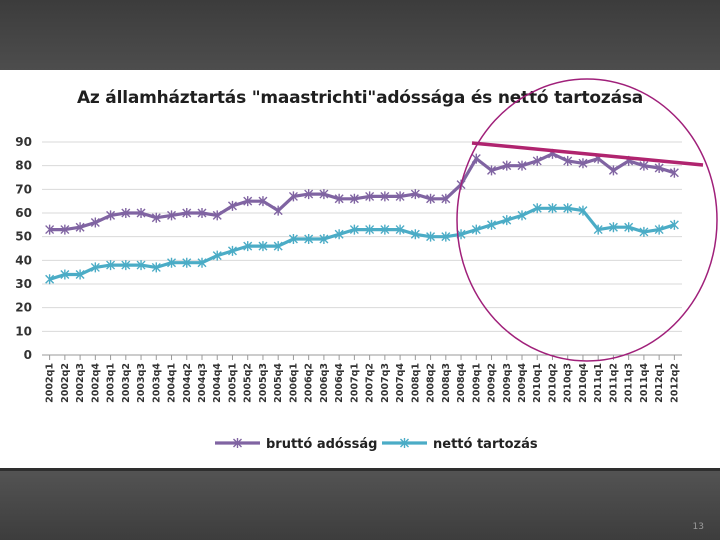  What do you see at coordinates (23, 284) in the screenshot?
I see `y-tick-label: 30` at bounding box center [23, 284].